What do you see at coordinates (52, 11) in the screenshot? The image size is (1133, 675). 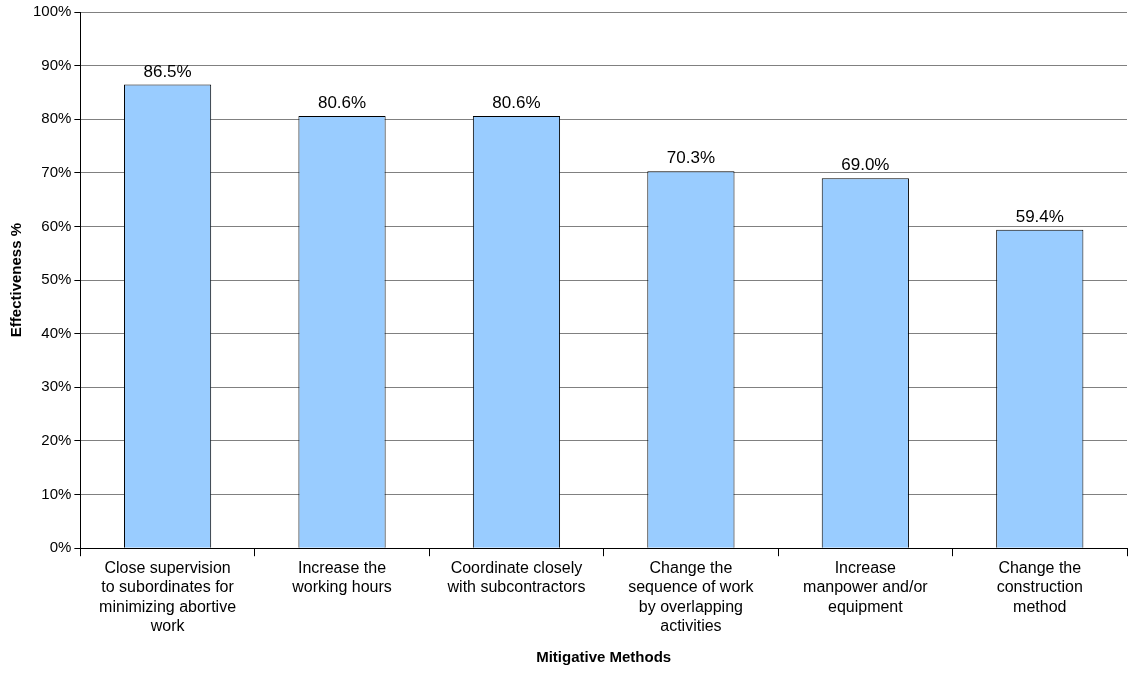 I see `y-tick-label: 100%` at bounding box center [52, 11].